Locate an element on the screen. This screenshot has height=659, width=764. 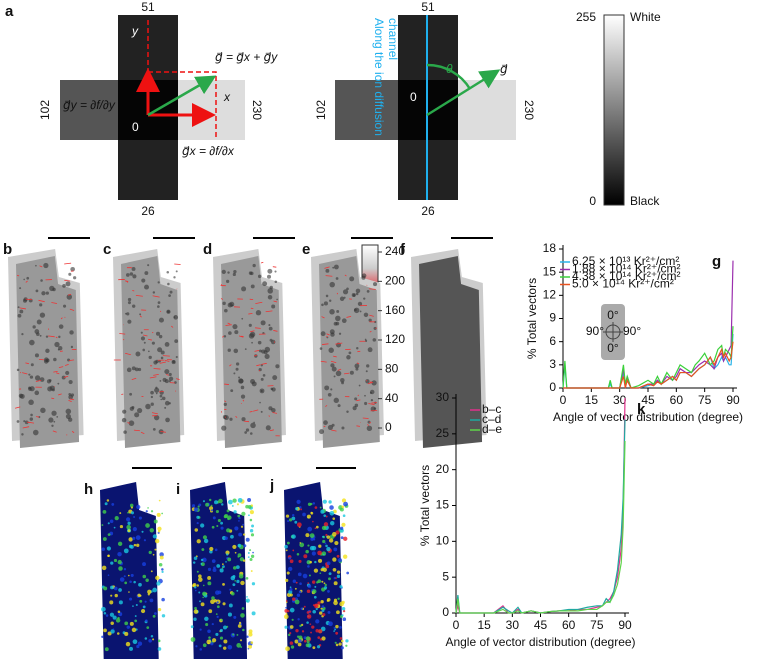
legend-label: d–e is located at coordinates (492, 429).